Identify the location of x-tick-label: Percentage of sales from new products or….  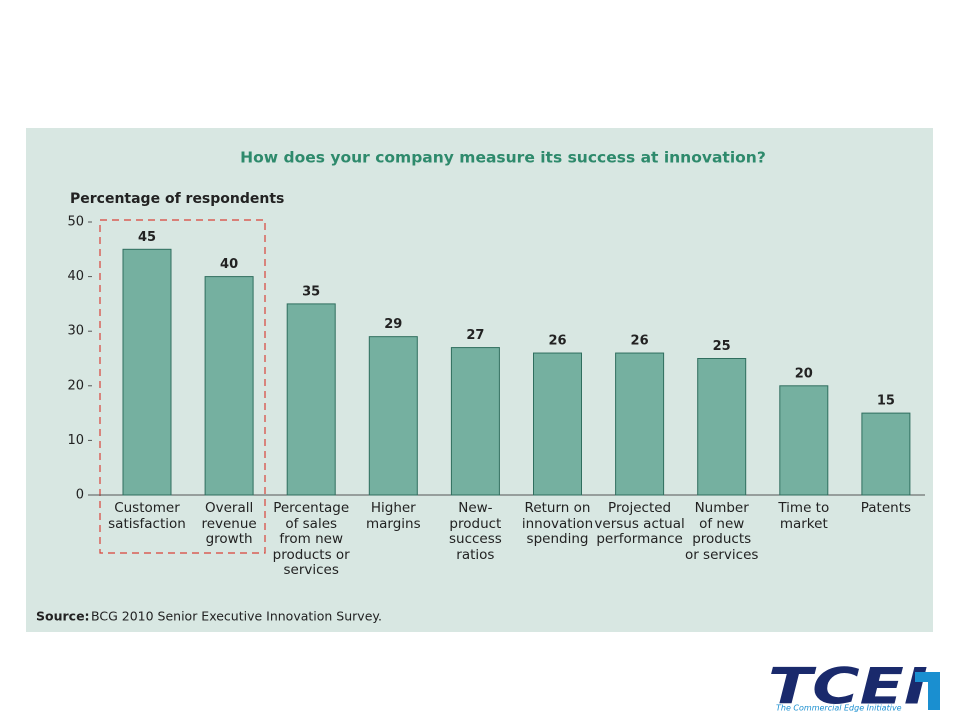
(311, 539).